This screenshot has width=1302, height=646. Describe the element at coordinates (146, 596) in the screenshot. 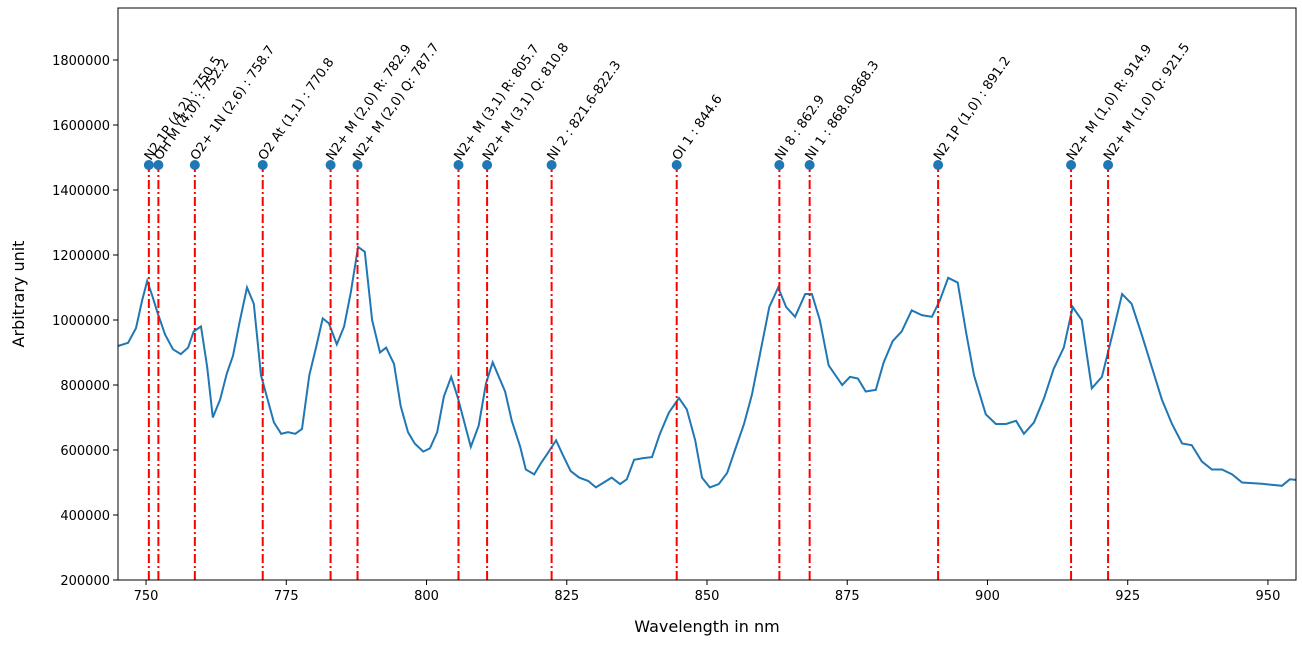

I see `x-tick-label: 750` at that location.